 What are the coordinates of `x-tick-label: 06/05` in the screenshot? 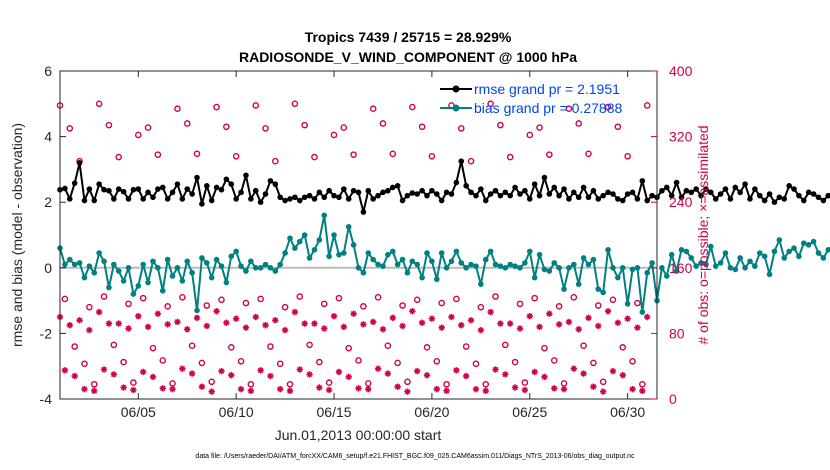 It's located at (138, 412).